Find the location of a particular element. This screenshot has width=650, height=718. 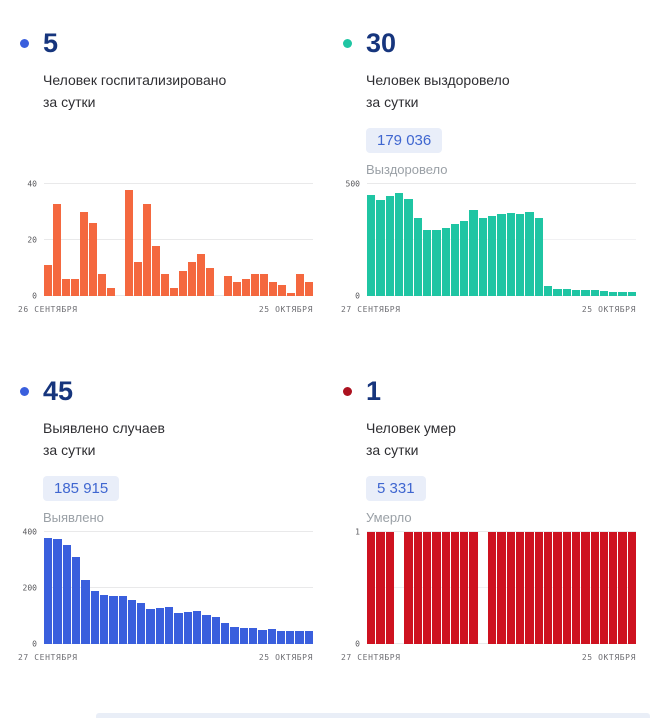

metric-description-line1: Человек госпитализировано is located at coordinates (135, 80).